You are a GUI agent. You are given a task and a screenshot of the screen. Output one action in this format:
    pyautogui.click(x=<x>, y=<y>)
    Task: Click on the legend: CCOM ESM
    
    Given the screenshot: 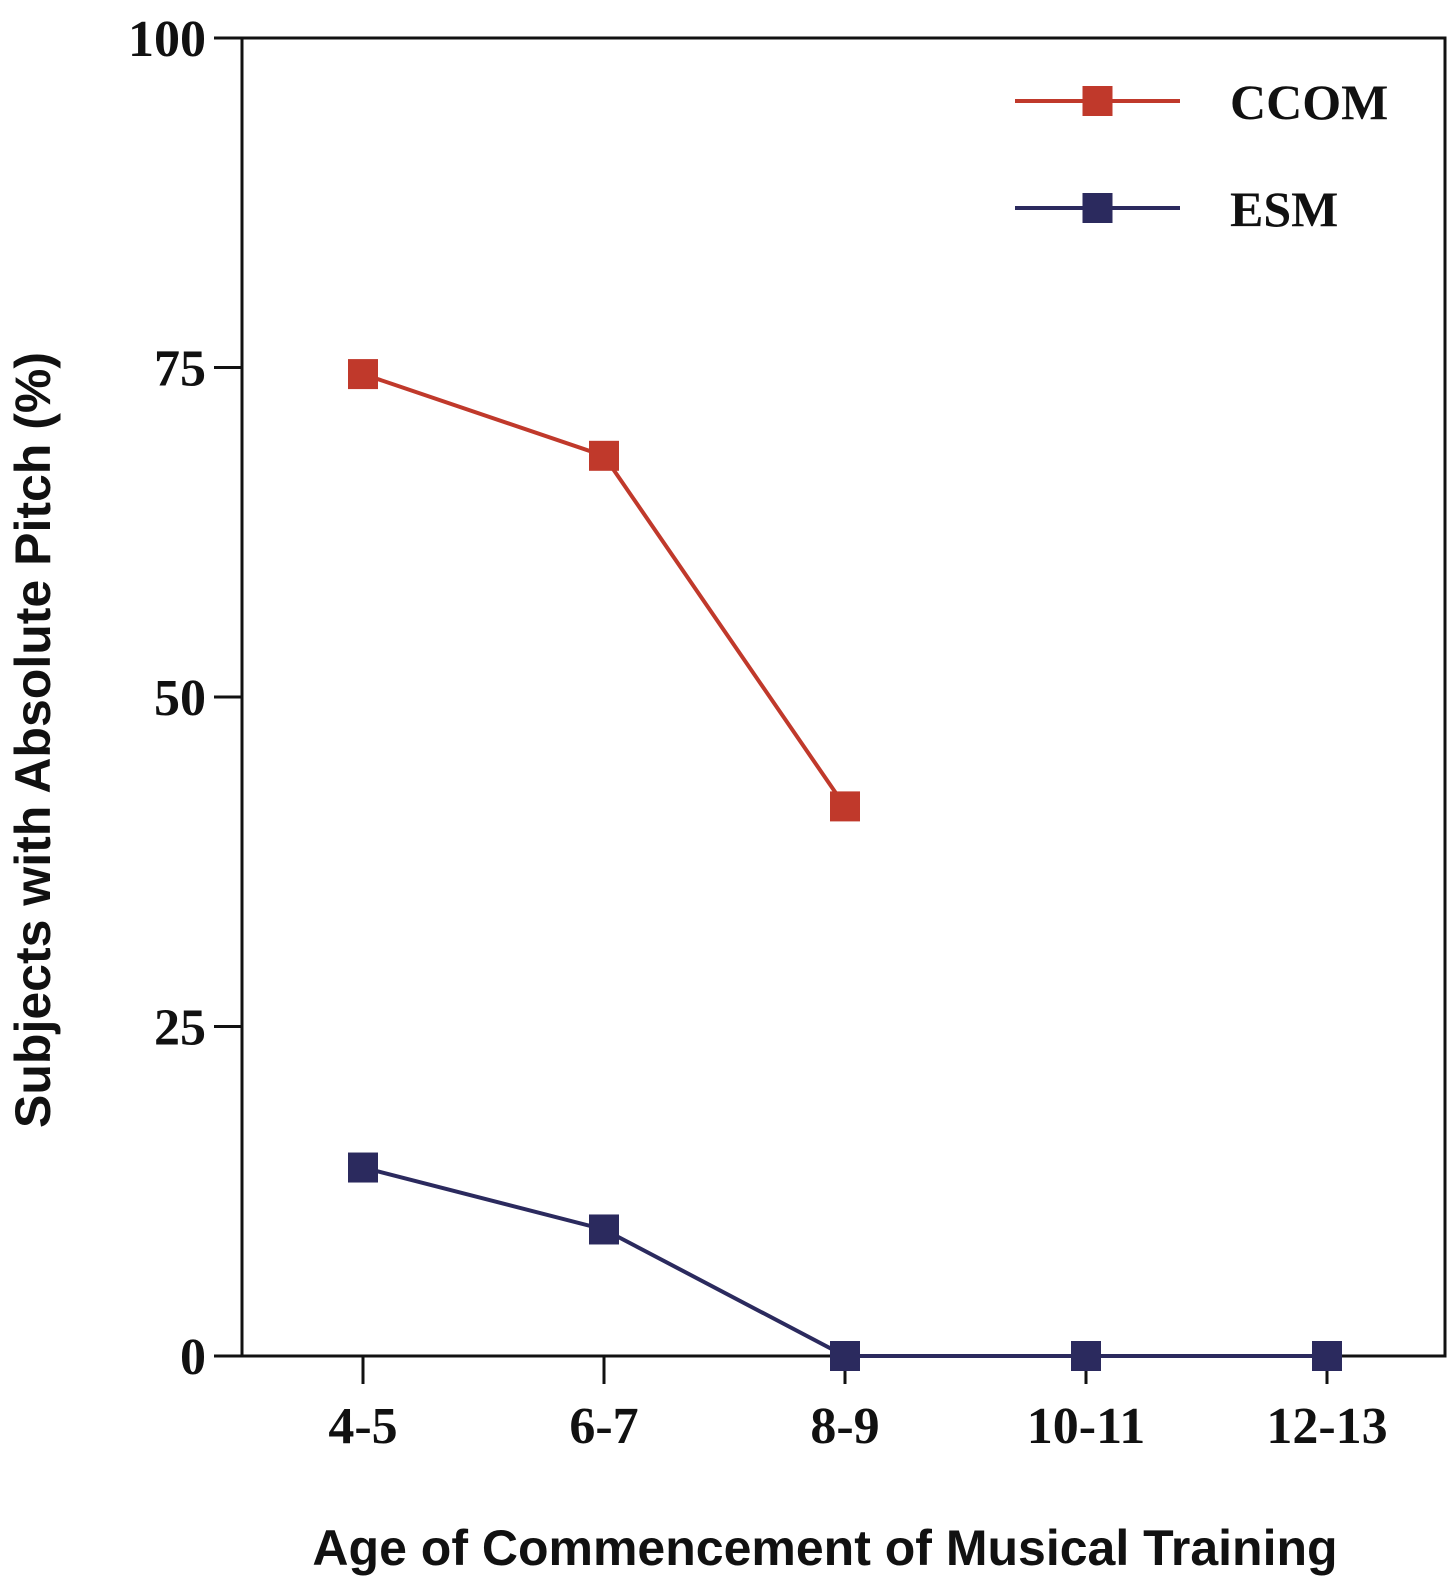 What is the action you would take?
    pyautogui.click(x=1201, y=155)
    